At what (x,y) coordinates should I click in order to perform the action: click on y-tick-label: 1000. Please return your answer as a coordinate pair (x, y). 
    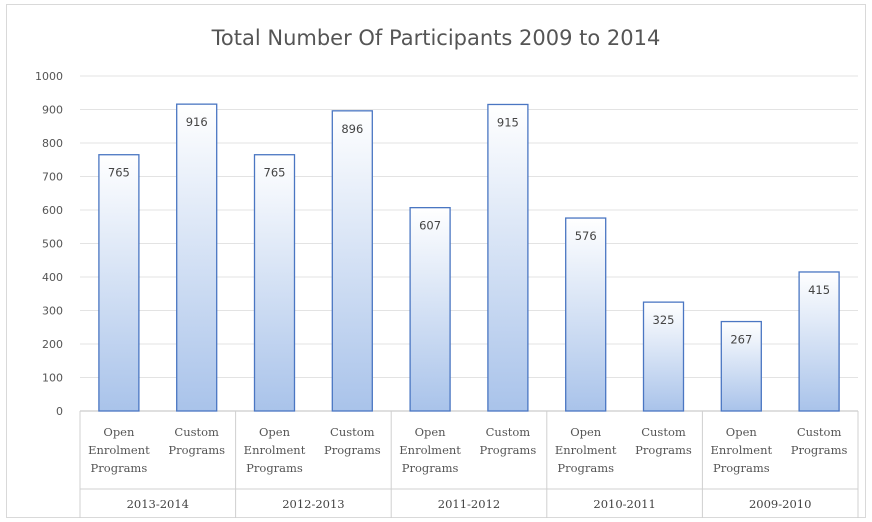
    Looking at the image, I should click on (49, 76).